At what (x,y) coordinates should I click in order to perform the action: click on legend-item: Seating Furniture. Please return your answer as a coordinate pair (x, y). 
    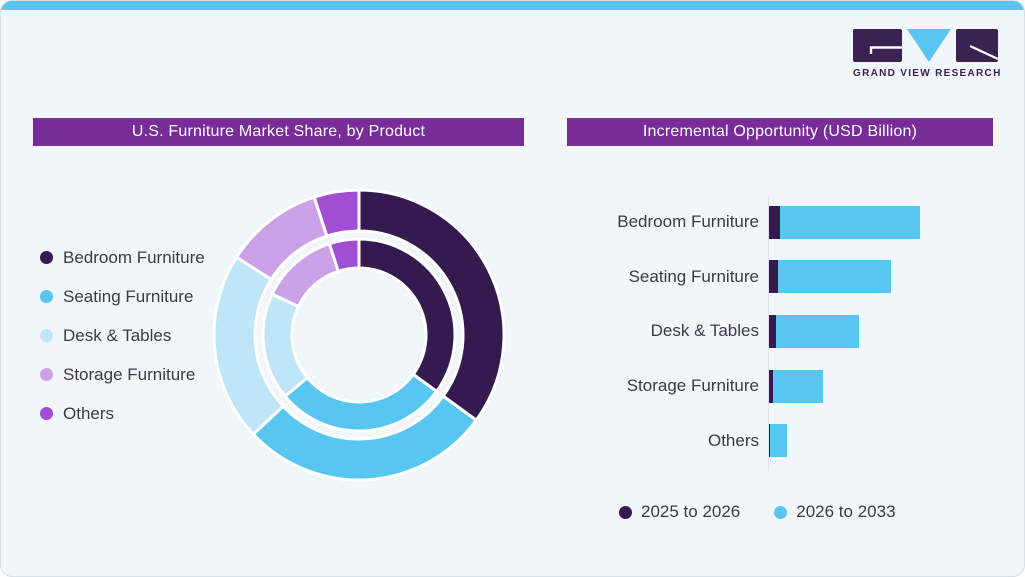
    Looking at the image, I should click on (122, 296).